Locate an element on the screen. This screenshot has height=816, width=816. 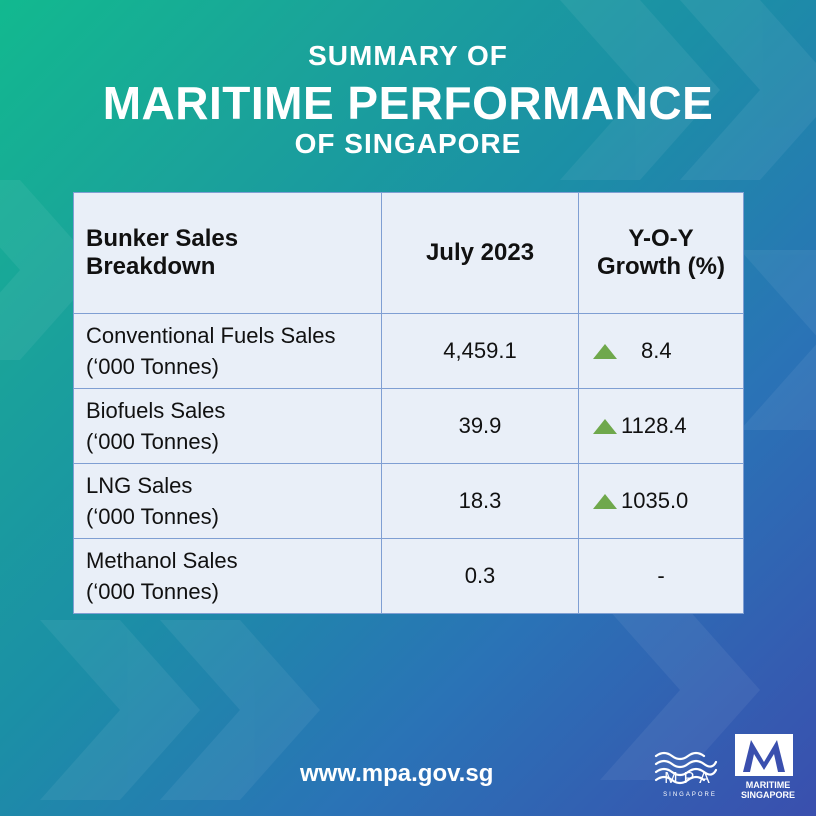
growth-value: 1128.4 is located at coordinates (654, 425).